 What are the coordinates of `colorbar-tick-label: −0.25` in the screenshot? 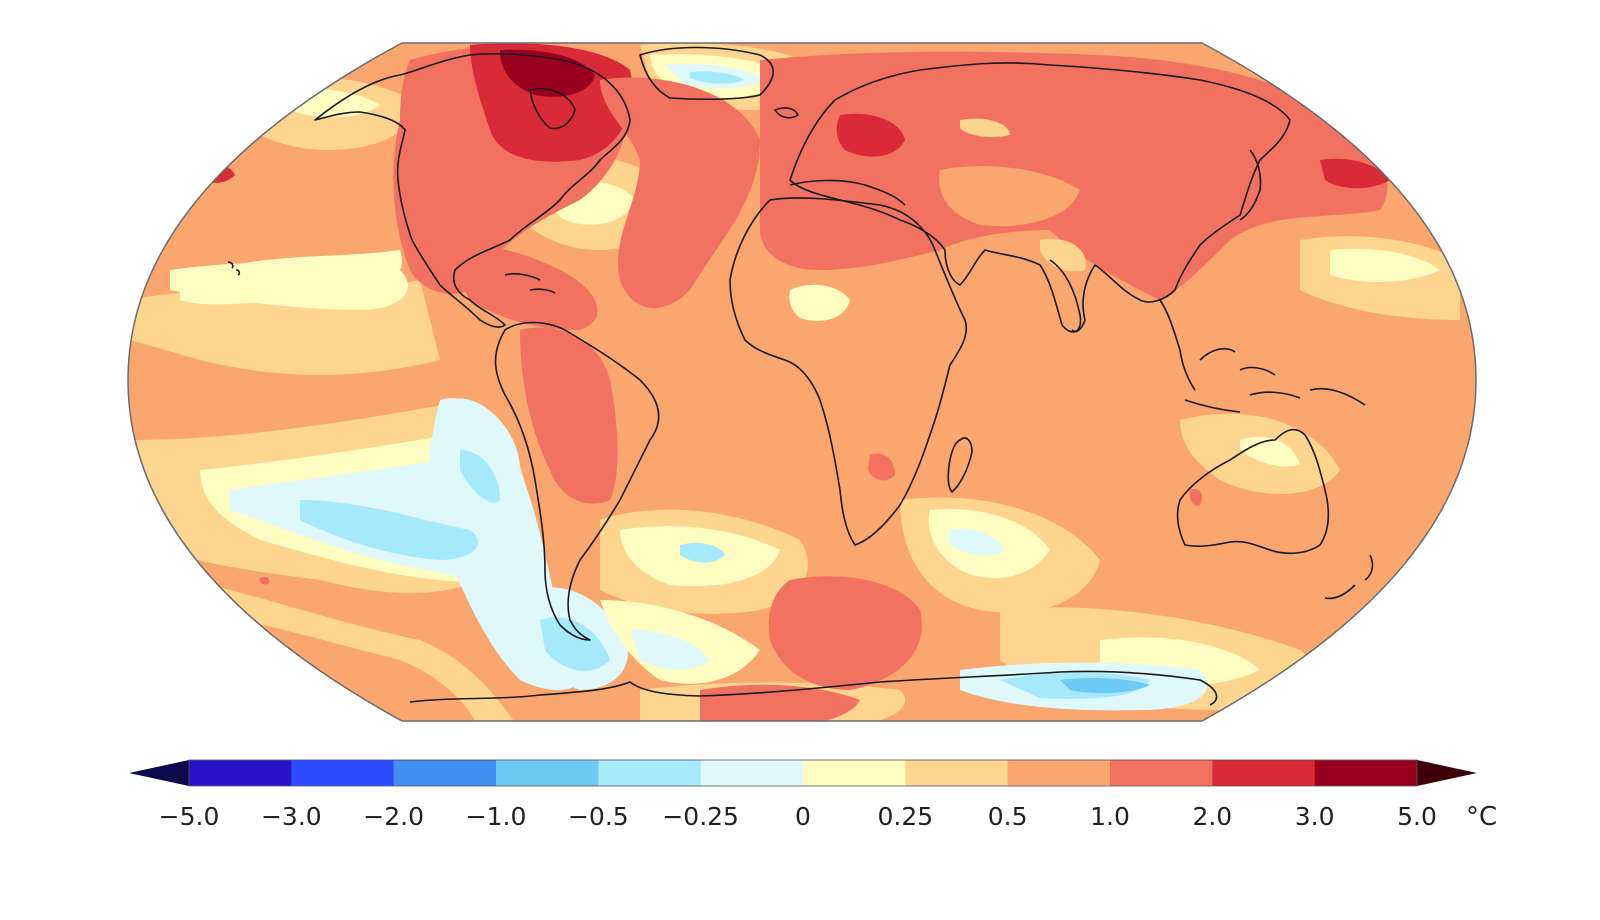 It's located at (700, 816).